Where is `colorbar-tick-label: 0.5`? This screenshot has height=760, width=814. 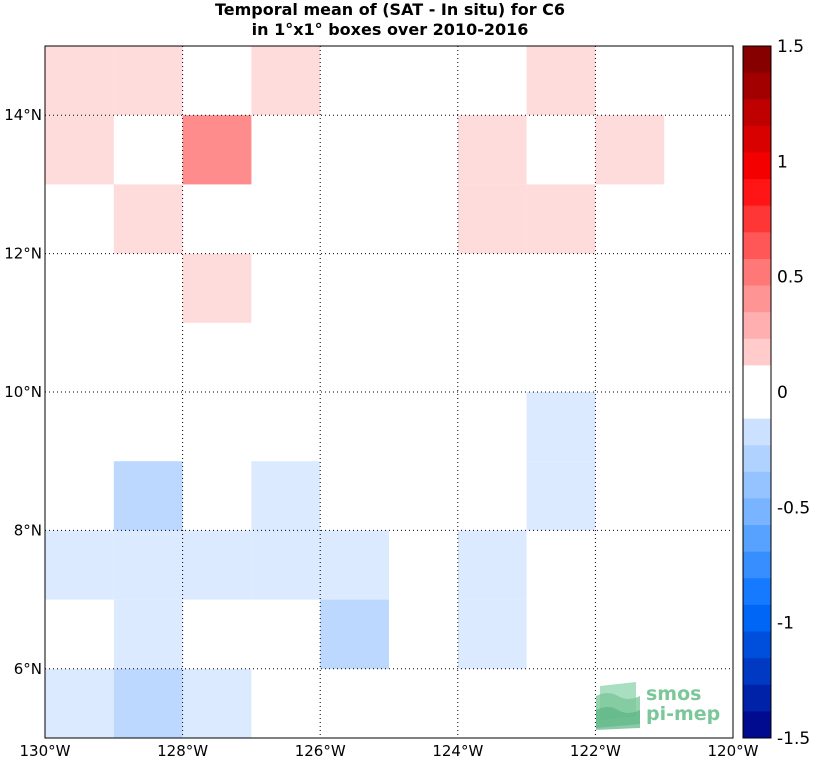
colorbar-tick-label: 0.5 is located at coordinates (790, 278).